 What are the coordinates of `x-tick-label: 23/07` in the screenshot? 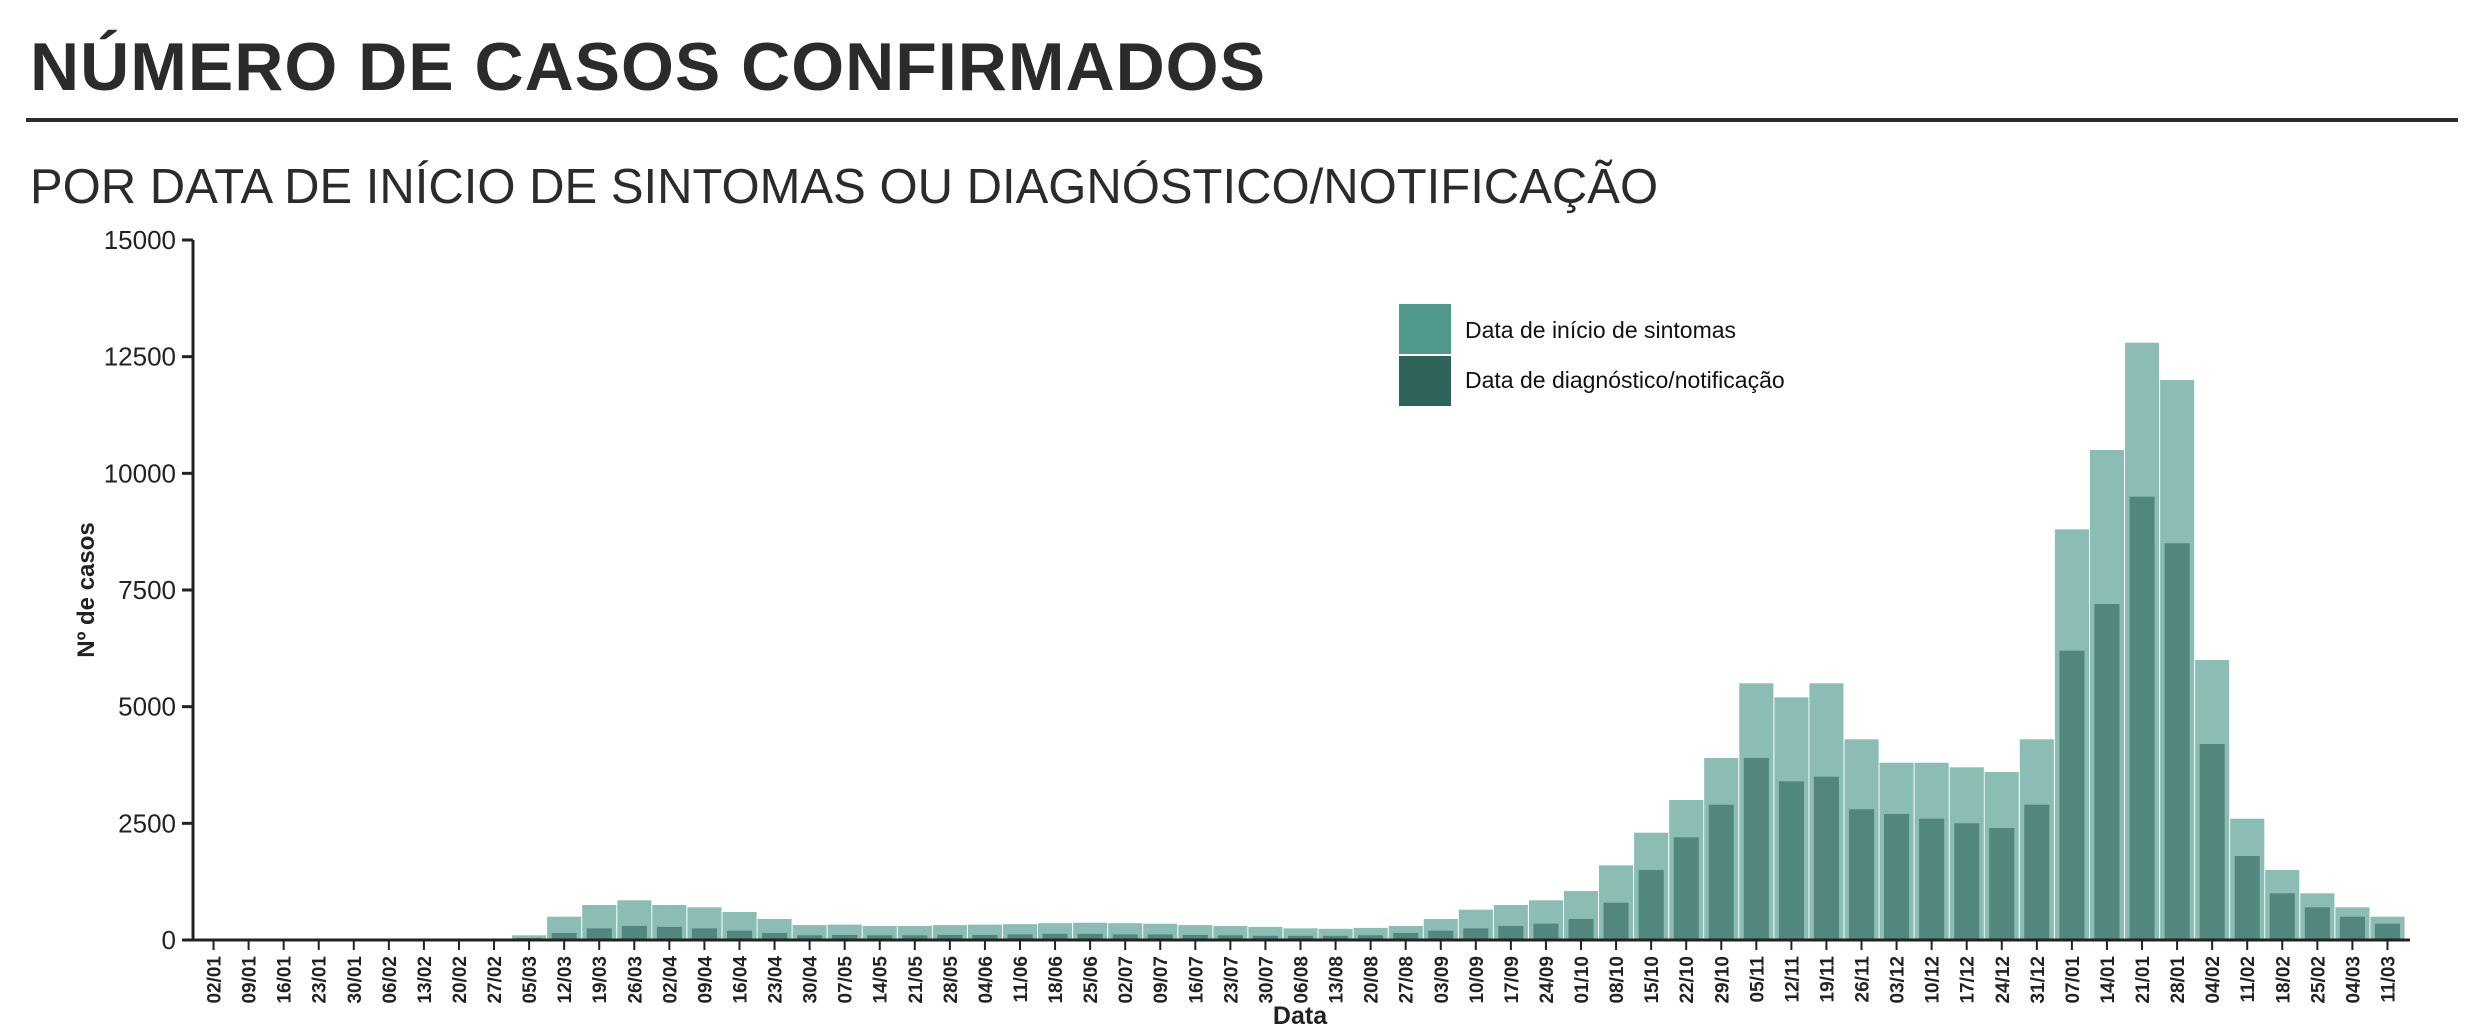 It's located at (1231, 980).